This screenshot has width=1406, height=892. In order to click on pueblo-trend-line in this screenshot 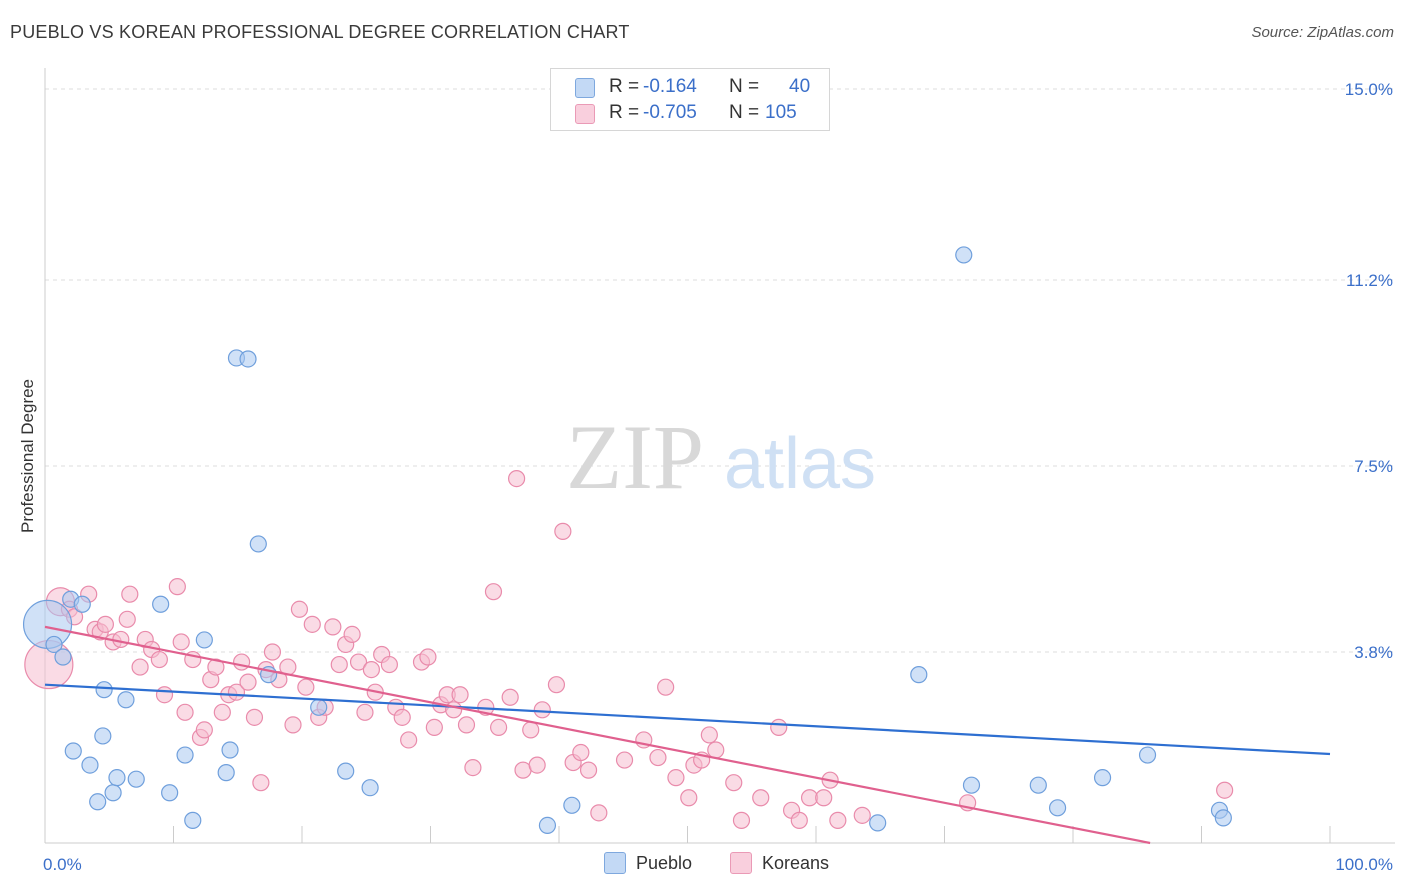, I will do `click(687, 719)`.